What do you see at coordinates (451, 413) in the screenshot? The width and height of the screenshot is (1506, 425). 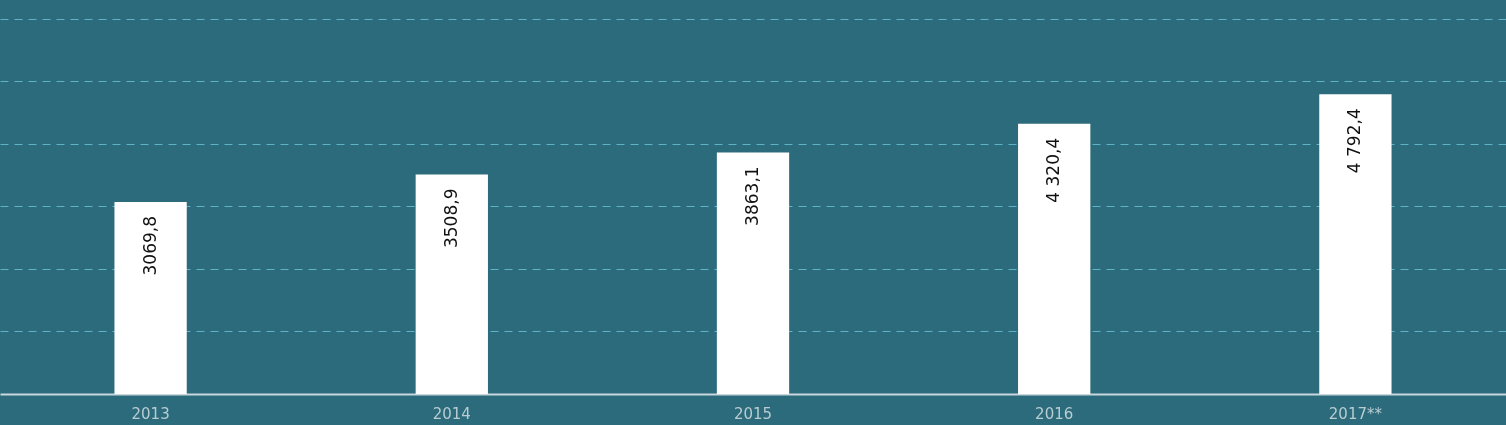 I see `x-tick-label: 2014` at bounding box center [451, 413].